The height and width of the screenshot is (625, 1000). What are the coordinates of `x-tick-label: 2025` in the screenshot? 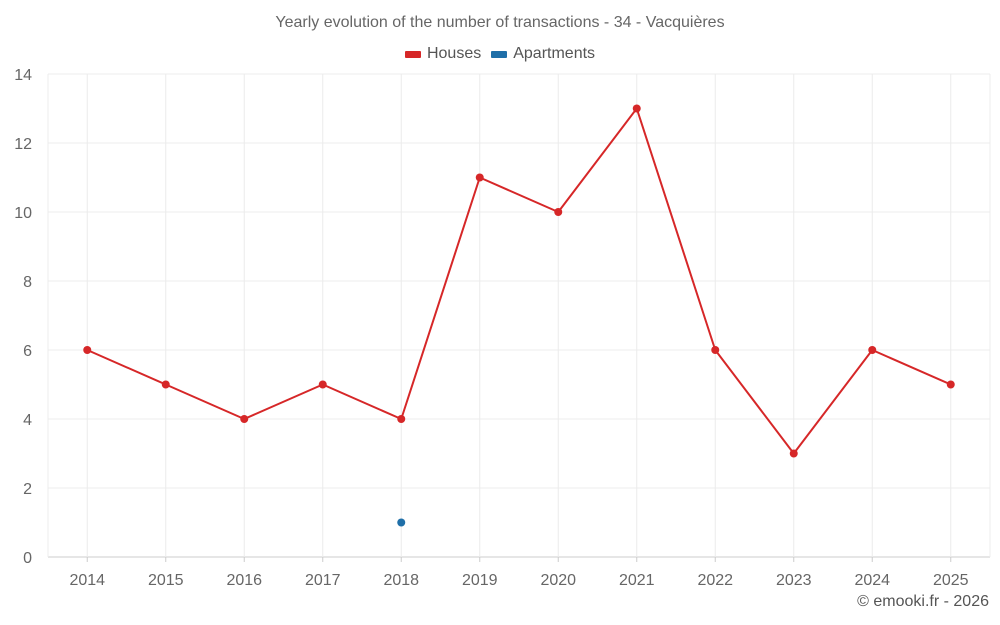 It's located at (951, 580).